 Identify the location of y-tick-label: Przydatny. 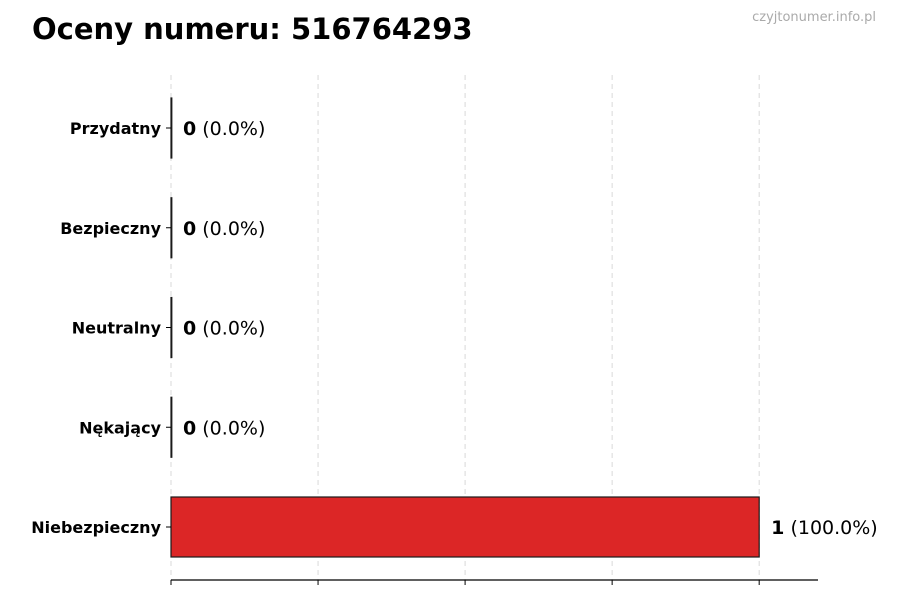
(116, 128).